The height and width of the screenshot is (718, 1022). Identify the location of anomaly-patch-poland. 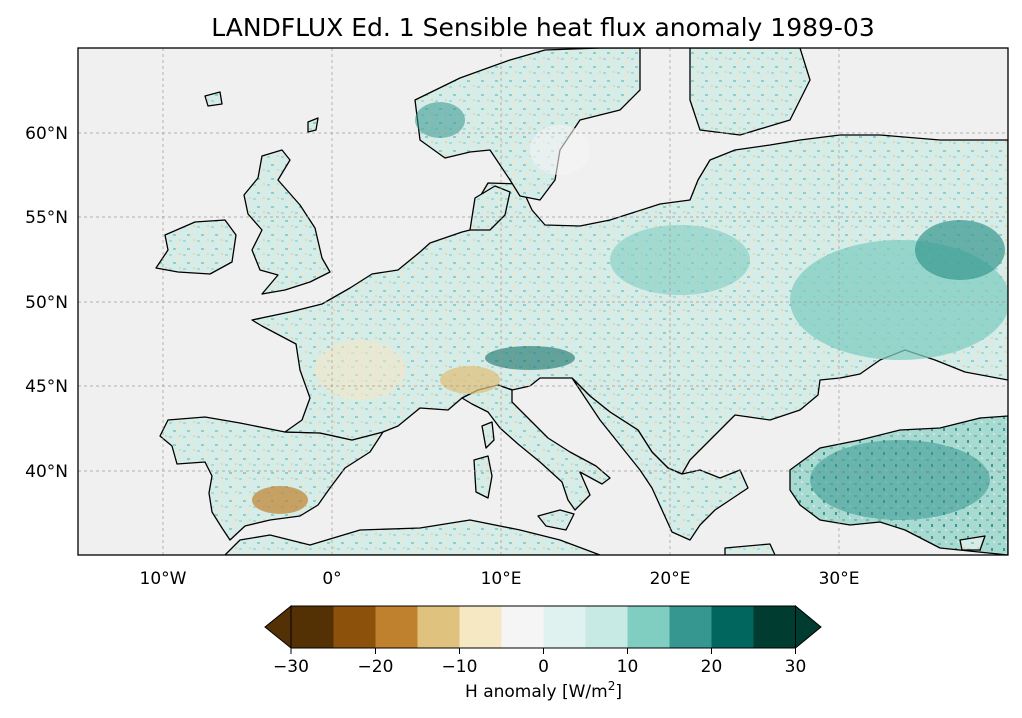
(680, 260).